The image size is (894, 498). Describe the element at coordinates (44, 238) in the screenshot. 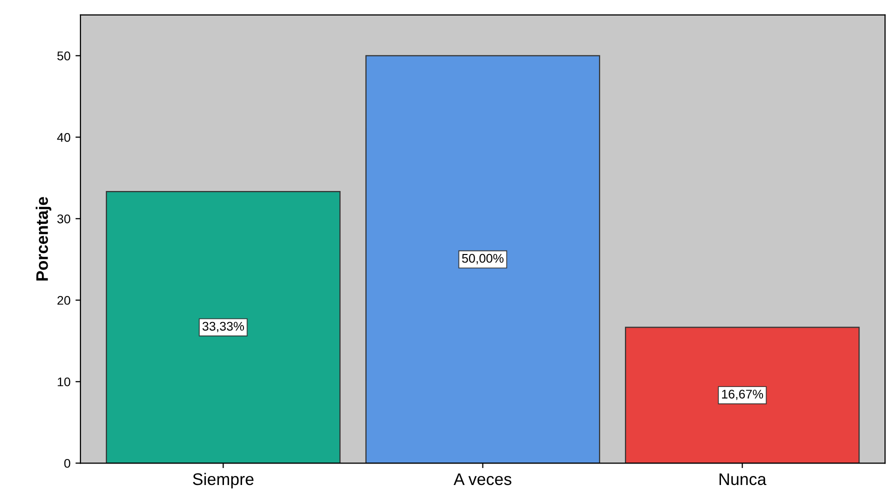

I see `y-axis-title: Porcentaje` at that location.